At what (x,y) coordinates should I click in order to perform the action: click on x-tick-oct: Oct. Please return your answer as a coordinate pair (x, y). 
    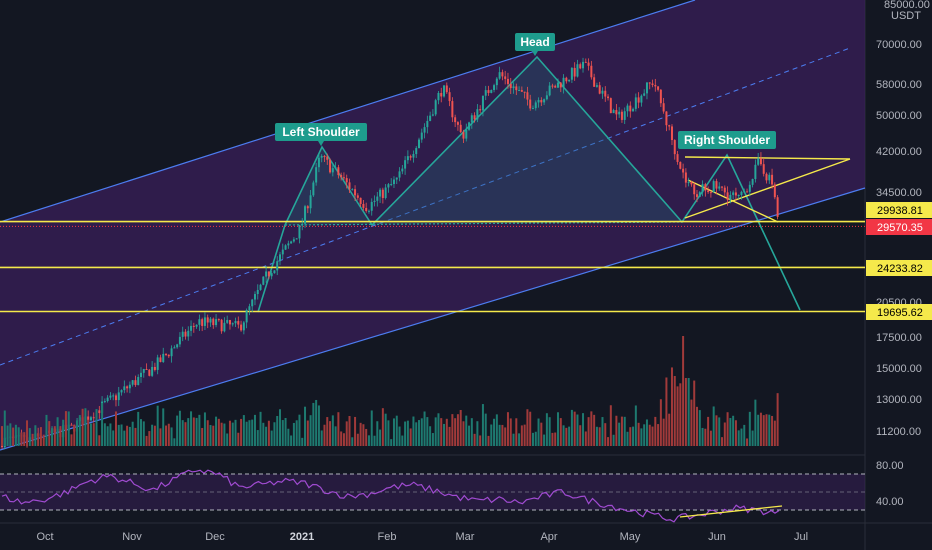
    Looking at the image, I should click on (44, 537).